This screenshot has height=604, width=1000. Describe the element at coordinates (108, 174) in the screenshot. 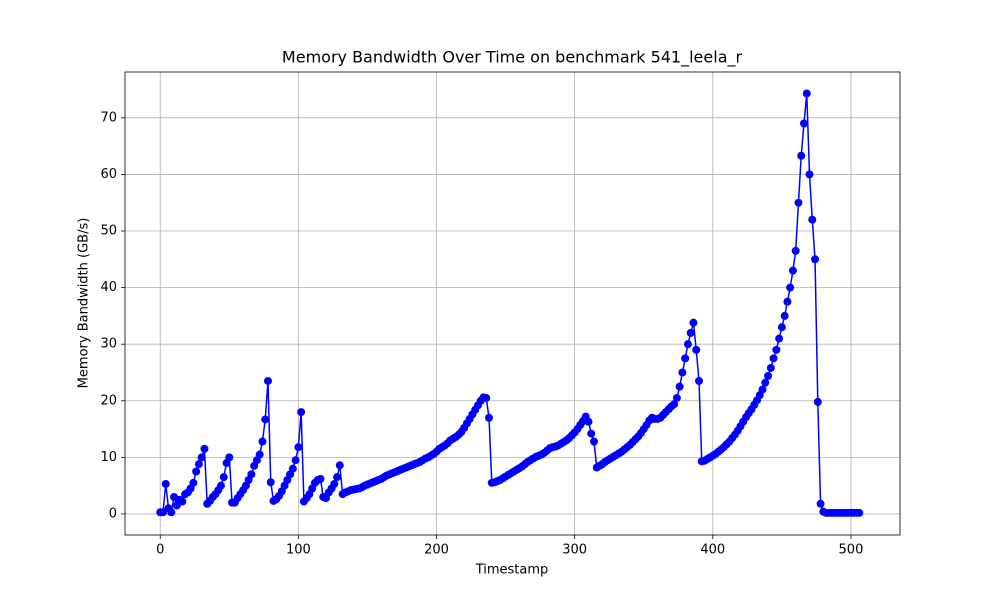

I see `y-tick-label: 60` at that location.